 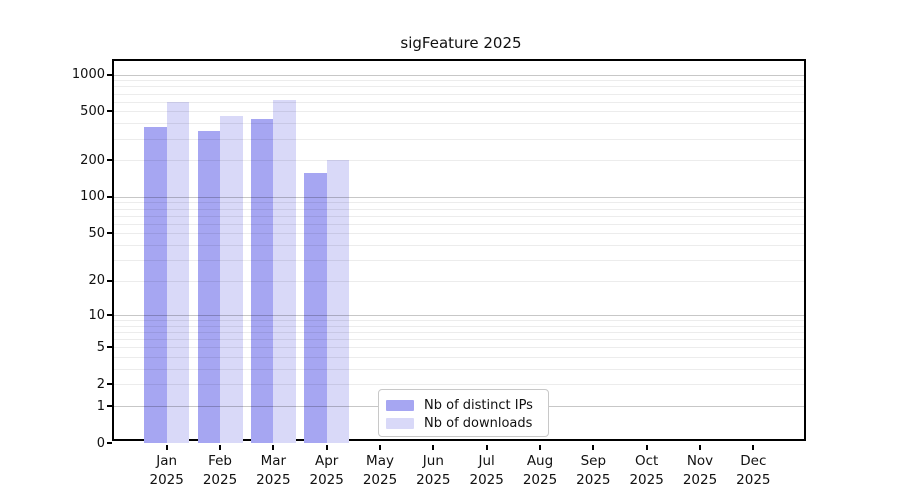 I want to click on y-tick-label-10: 10, so click(x=96, y=315).